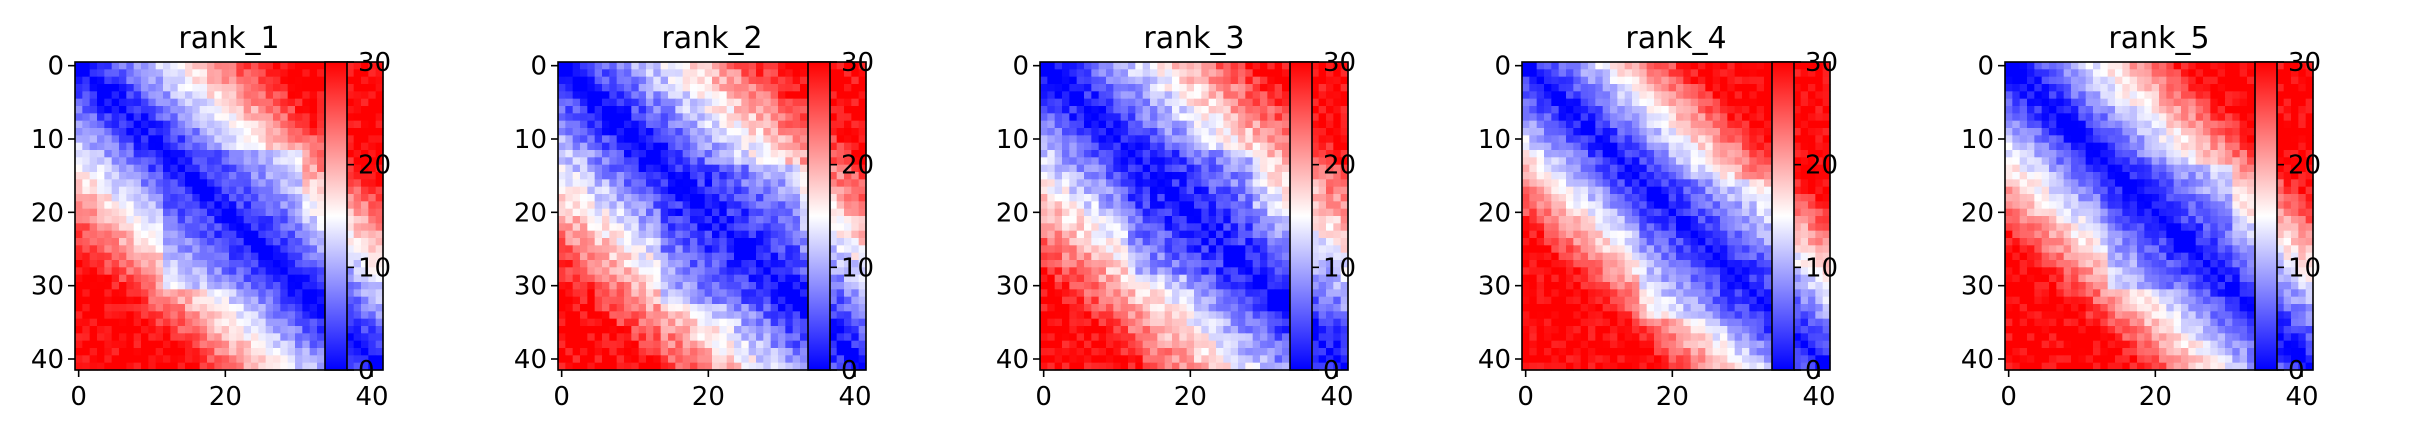  I want to click on y-tick-label: 20, so click(47, 213).